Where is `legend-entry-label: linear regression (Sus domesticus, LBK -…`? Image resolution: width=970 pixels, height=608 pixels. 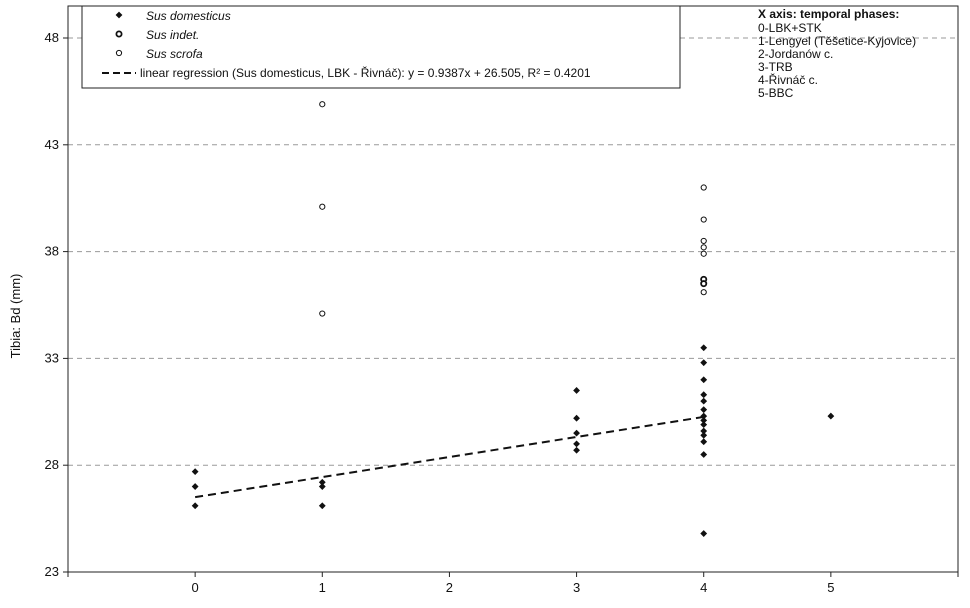
legend-entry-label: linear regression (Sus domesticus, LBK -… is located at coordinates (365, 72).